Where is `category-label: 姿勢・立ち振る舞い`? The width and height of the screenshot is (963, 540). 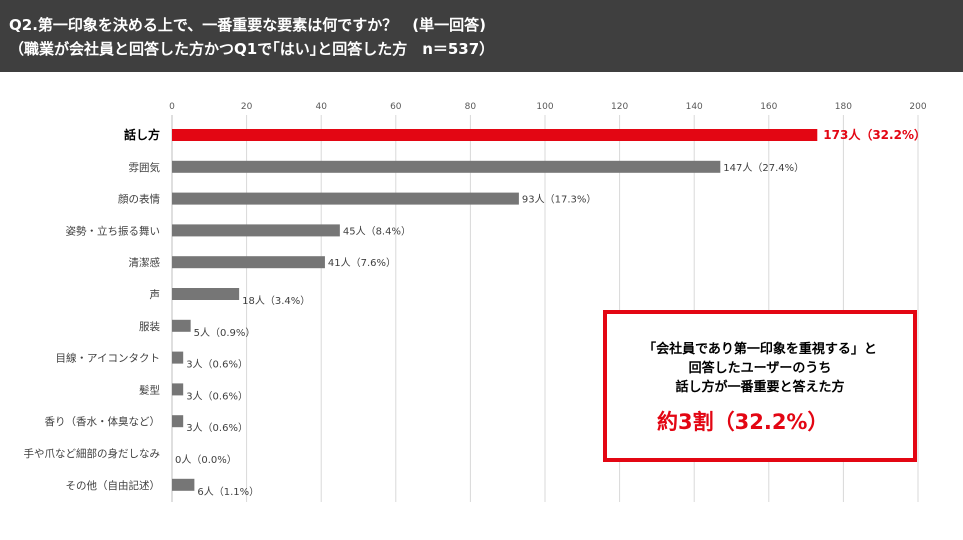 category-label: 姿勢・立ち振る舞い is located at coordinates (113, 230).